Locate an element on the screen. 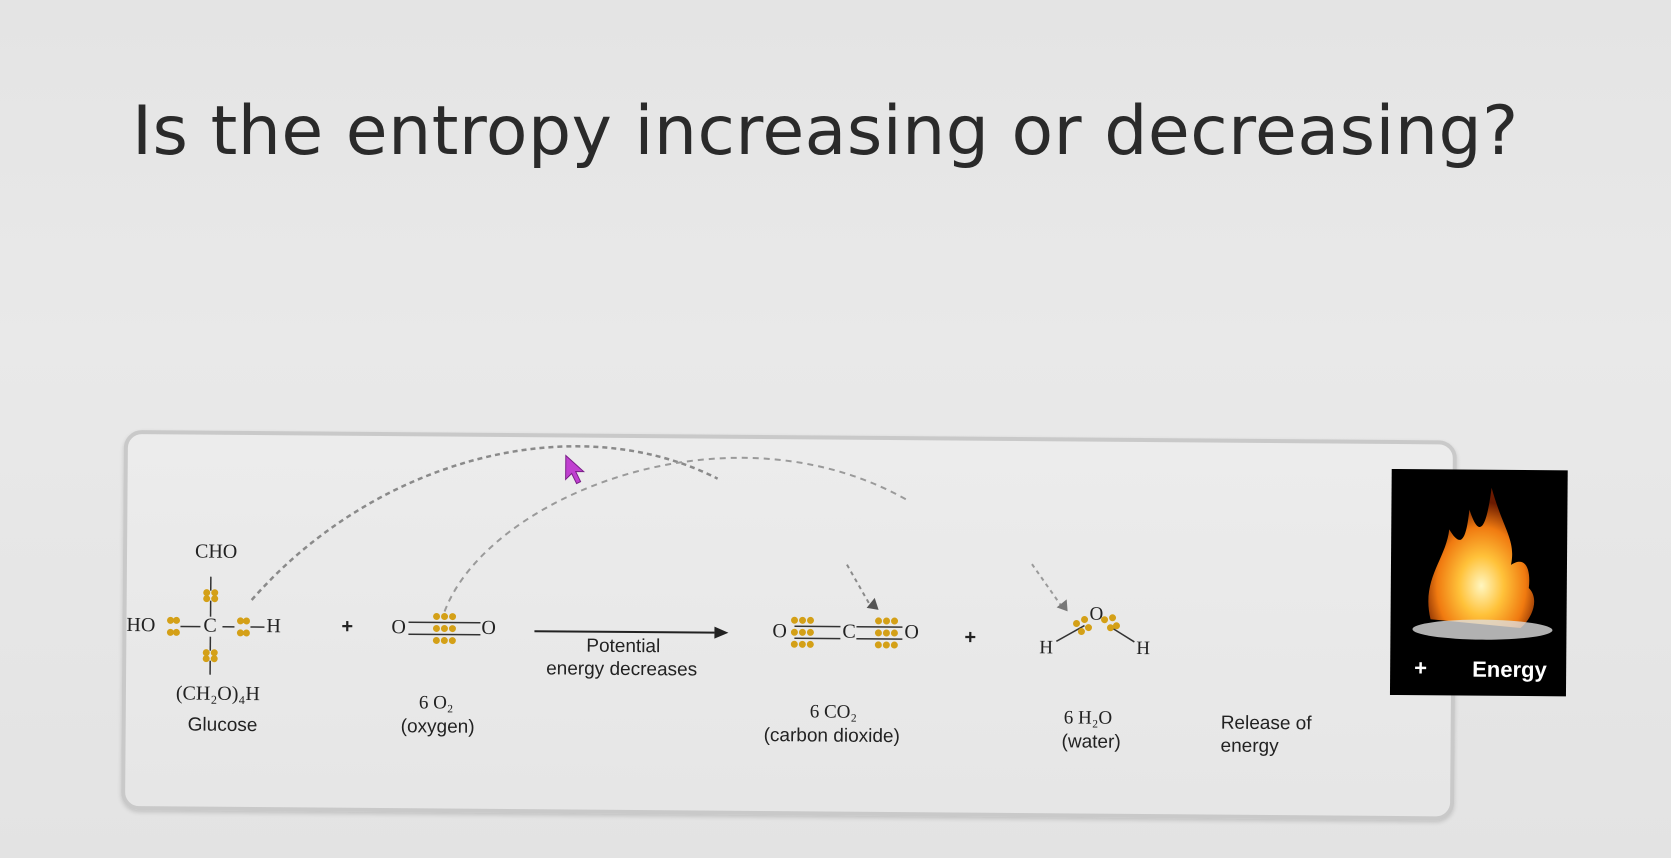 The width and height of the screenshot is (1671, 858). o2-electron-pairs is located at coordinates (444, 628).